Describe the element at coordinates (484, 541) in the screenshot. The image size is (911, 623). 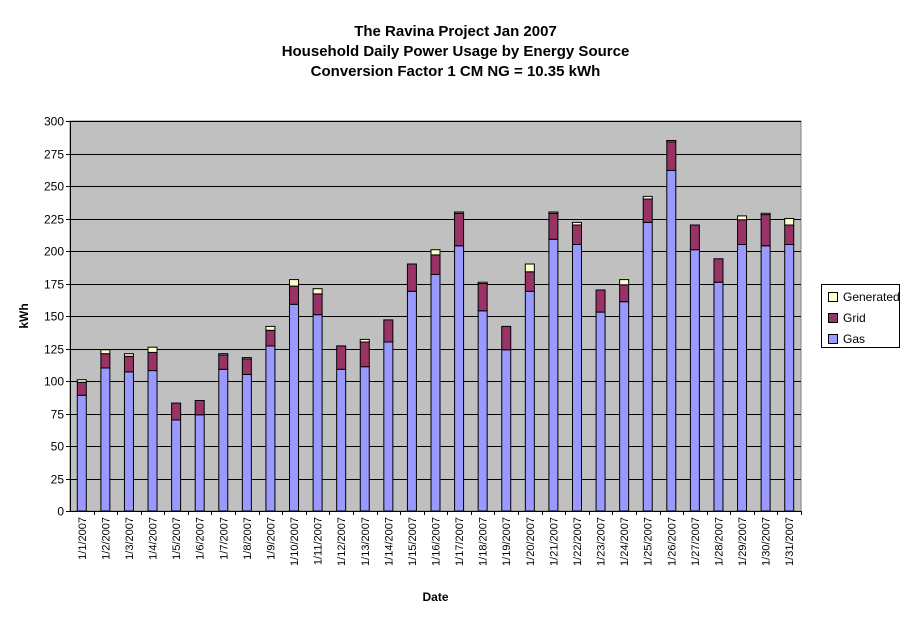
I see `x-tick-label: 1/18/2007` at that location.